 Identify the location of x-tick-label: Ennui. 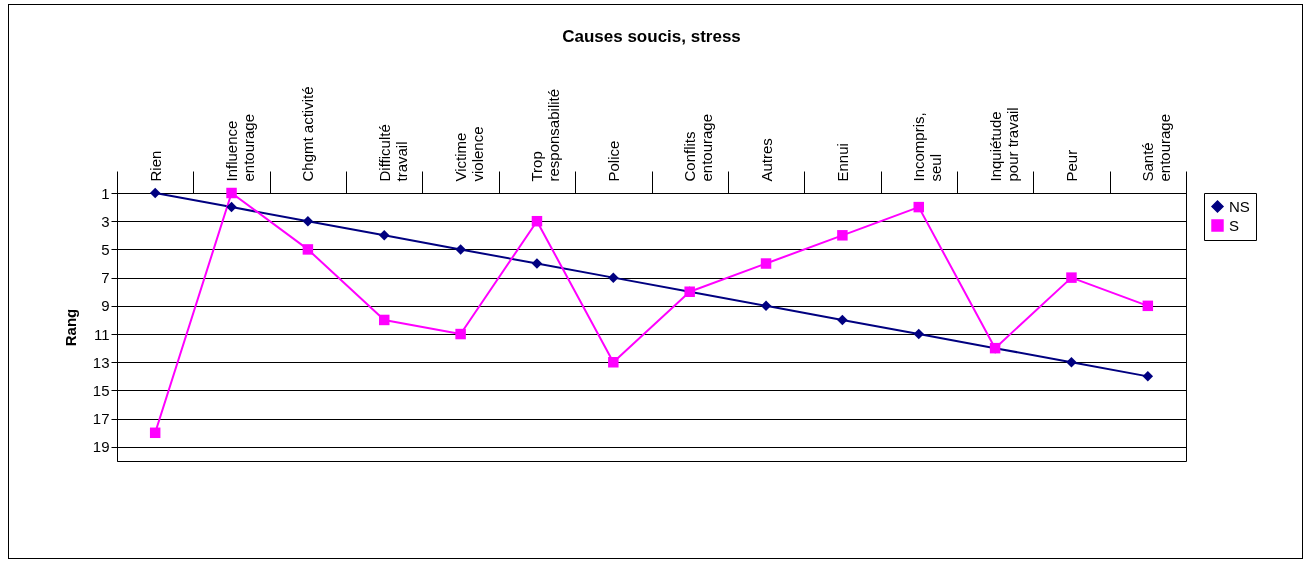
(842, 162).